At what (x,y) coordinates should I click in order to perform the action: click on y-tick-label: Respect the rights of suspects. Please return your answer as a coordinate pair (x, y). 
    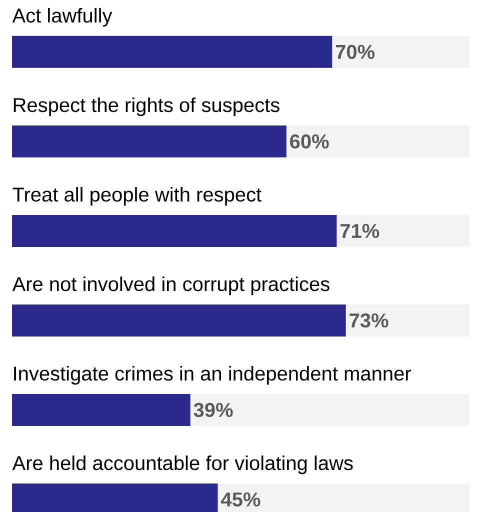
    Looking at the image, I should click on (147, 106).